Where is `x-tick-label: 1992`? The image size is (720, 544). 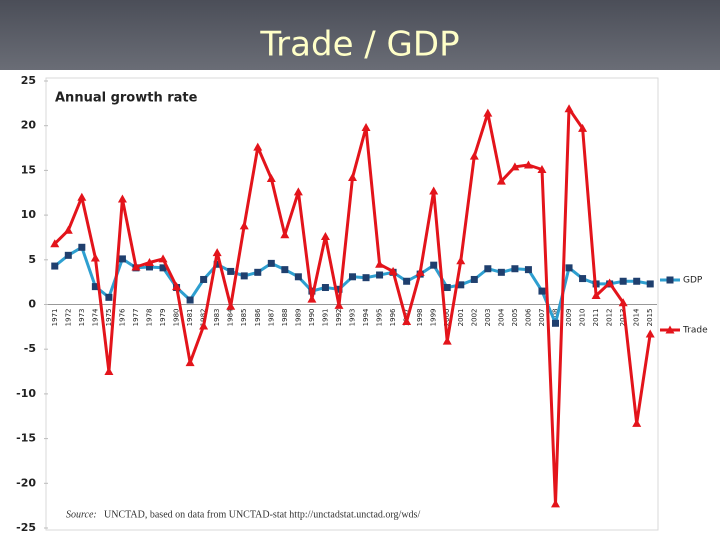 x-tick-label: 1992 is located at coordinates (339, 318).